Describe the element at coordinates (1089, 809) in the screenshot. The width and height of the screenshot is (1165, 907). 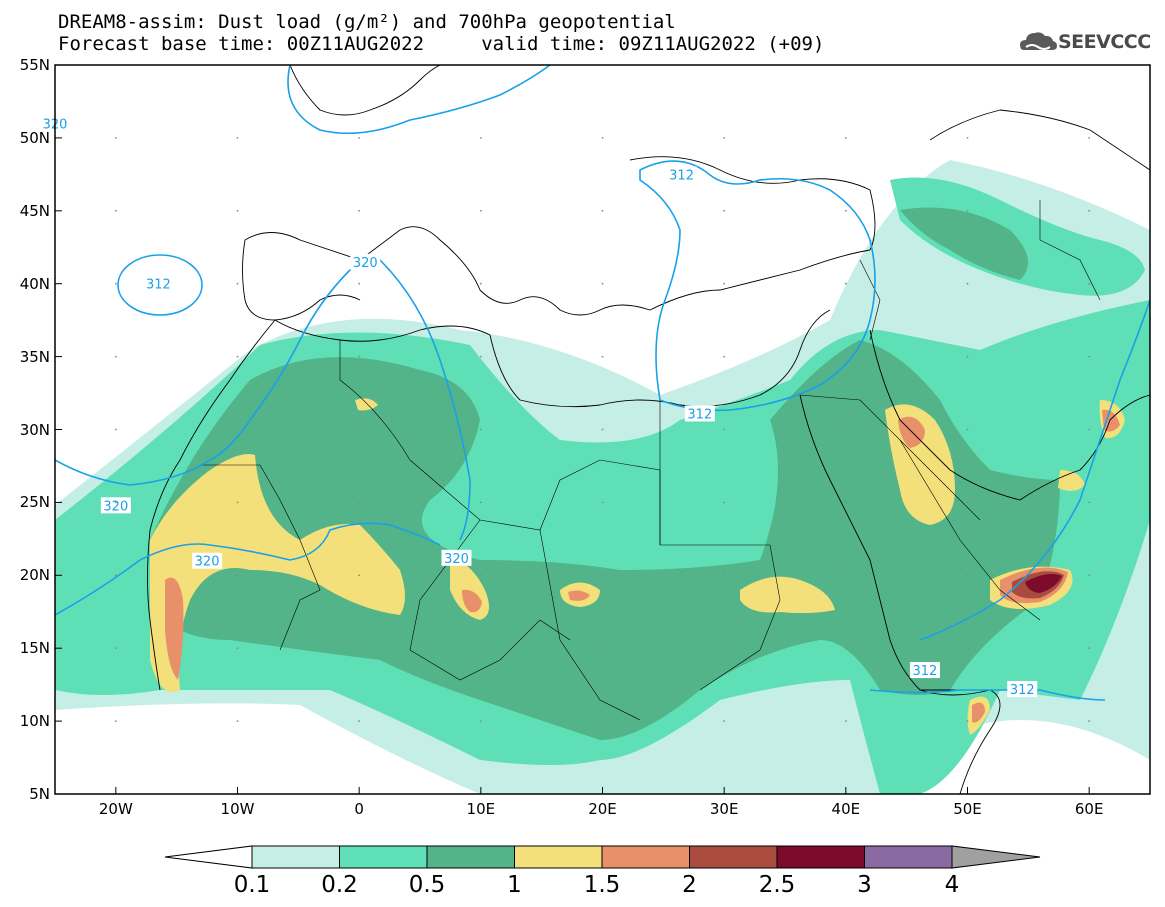
I see `lon-tick-label: 60E` at that location.